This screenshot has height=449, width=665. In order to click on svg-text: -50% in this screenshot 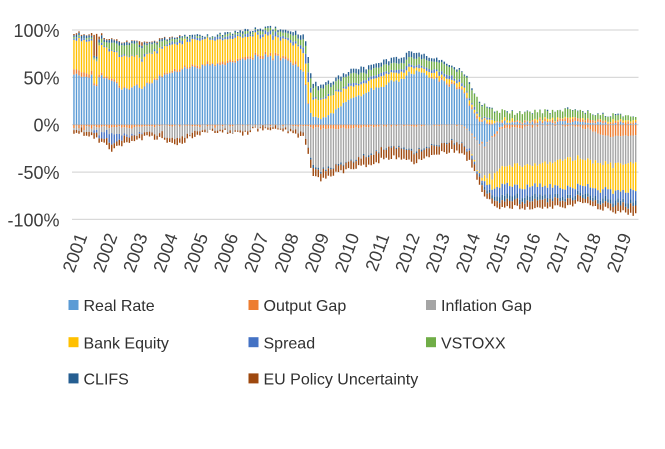, I will do `click(38, 173)`.